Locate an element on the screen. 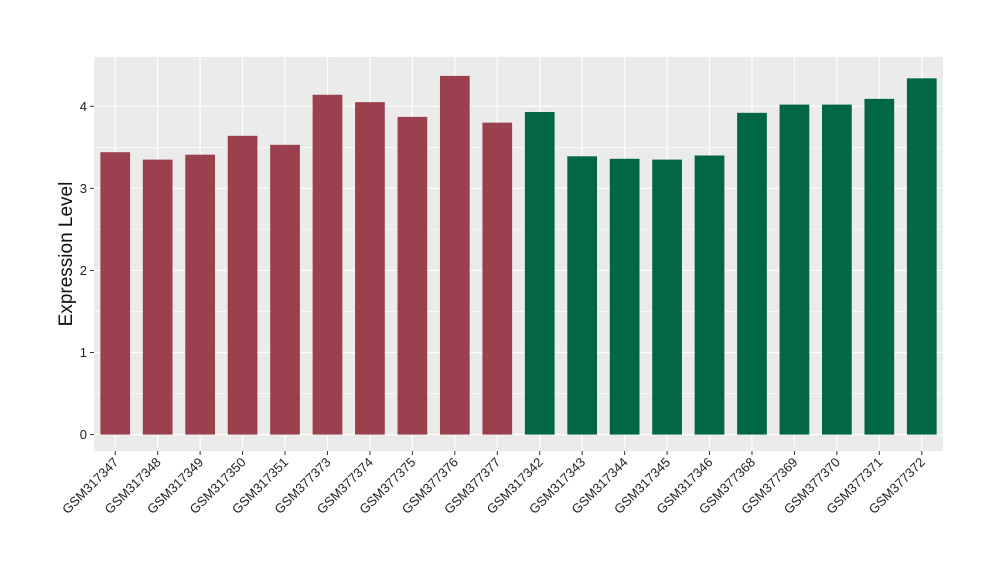  bar-GSM317347 is located at coordinates (115, 293).